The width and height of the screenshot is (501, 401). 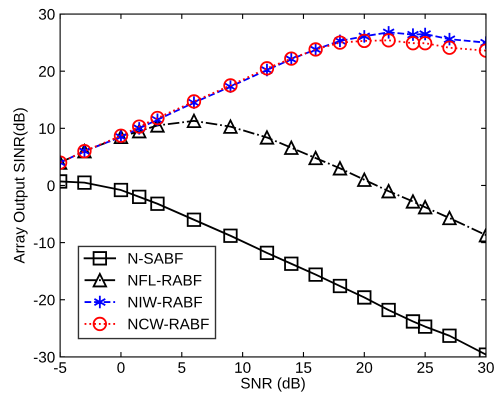 I want to click on x-tick-label: 5, so click(x=182, y=367).